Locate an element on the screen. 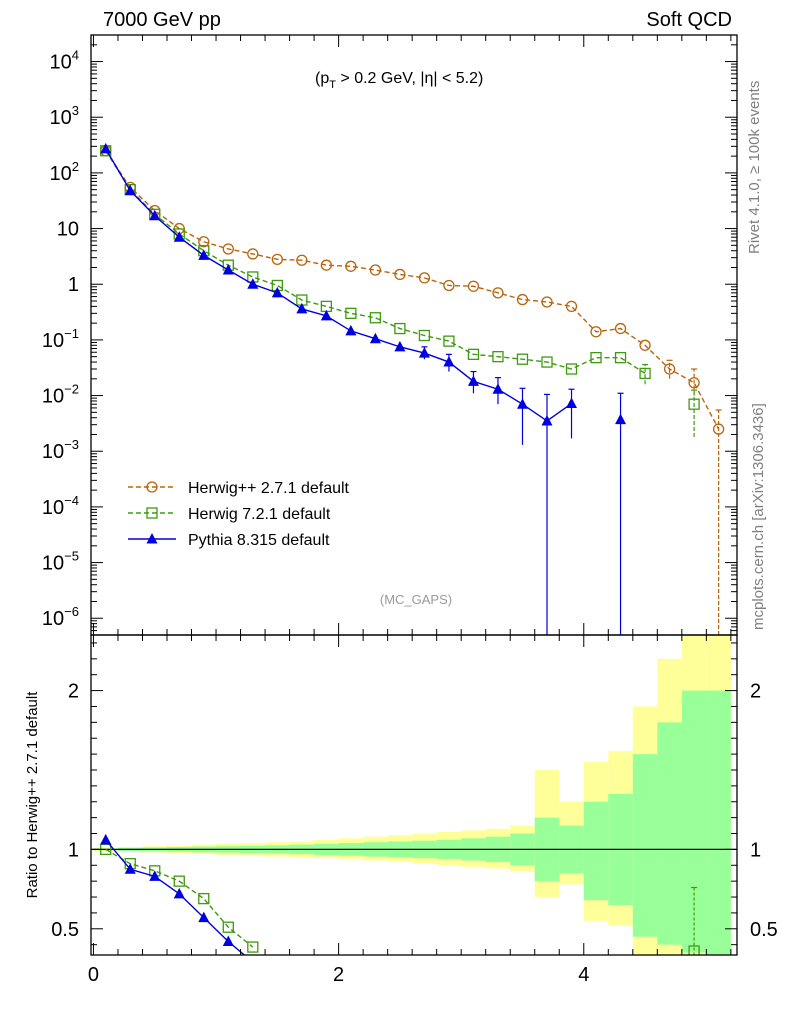 This screenshot has height=1024, width=786. cut-label-rest: > 0.2 GeV, |η| < 5.2) is located at coordinates (409, 78).